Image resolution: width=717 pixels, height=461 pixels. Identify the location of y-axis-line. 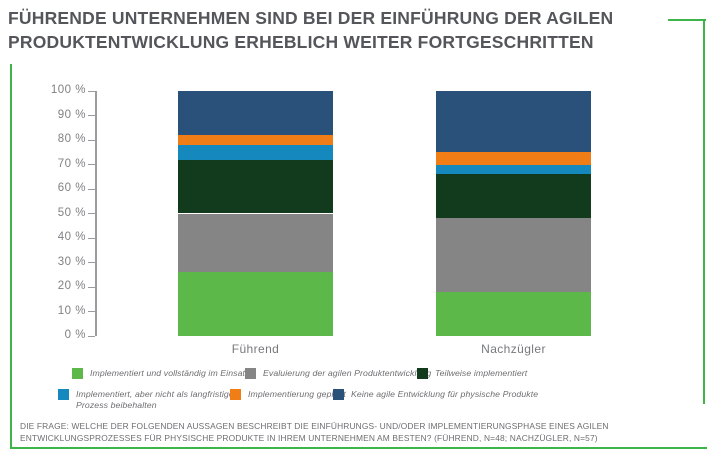
(96, 213).